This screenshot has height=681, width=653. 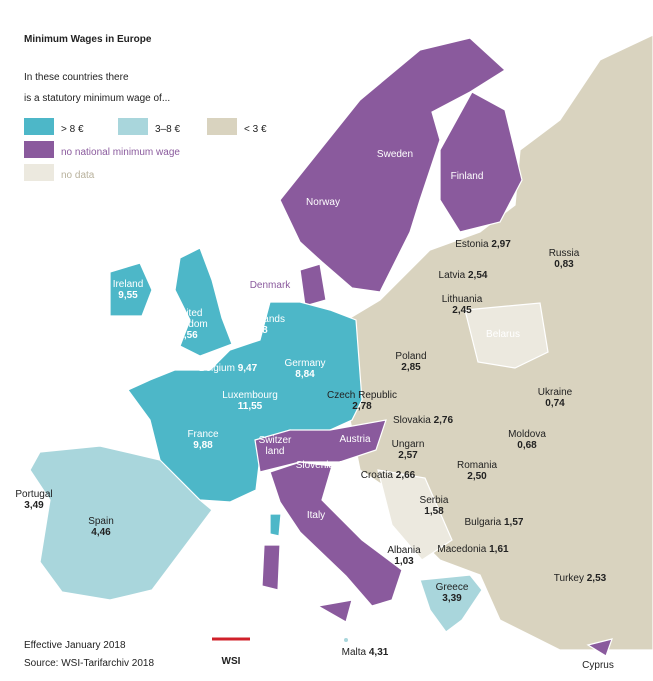 I want to click on country-label: Turkey 2,53, so click(x=580, y=578).